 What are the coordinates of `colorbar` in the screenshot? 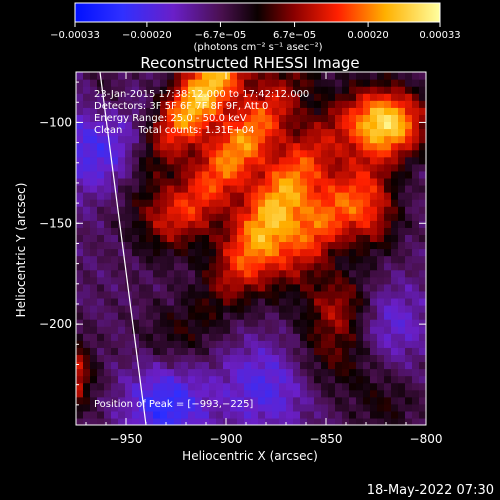 It's located at (257, 12).